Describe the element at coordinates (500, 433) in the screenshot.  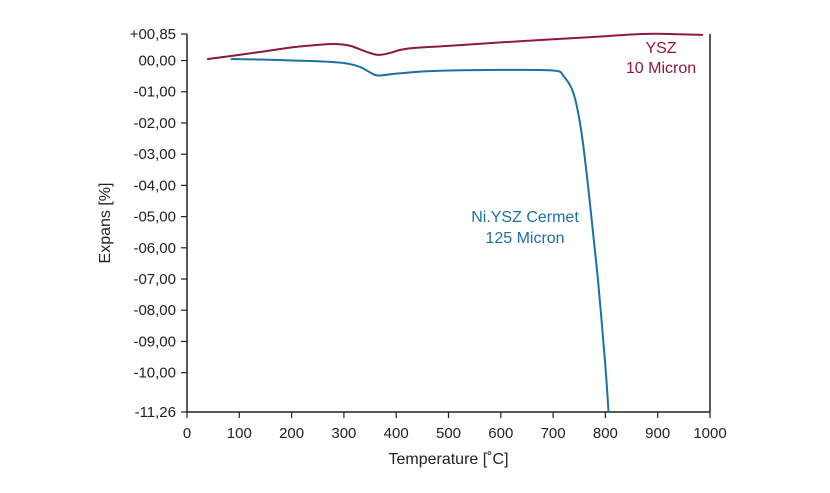
I see `x-tick-label: 600` at that location.